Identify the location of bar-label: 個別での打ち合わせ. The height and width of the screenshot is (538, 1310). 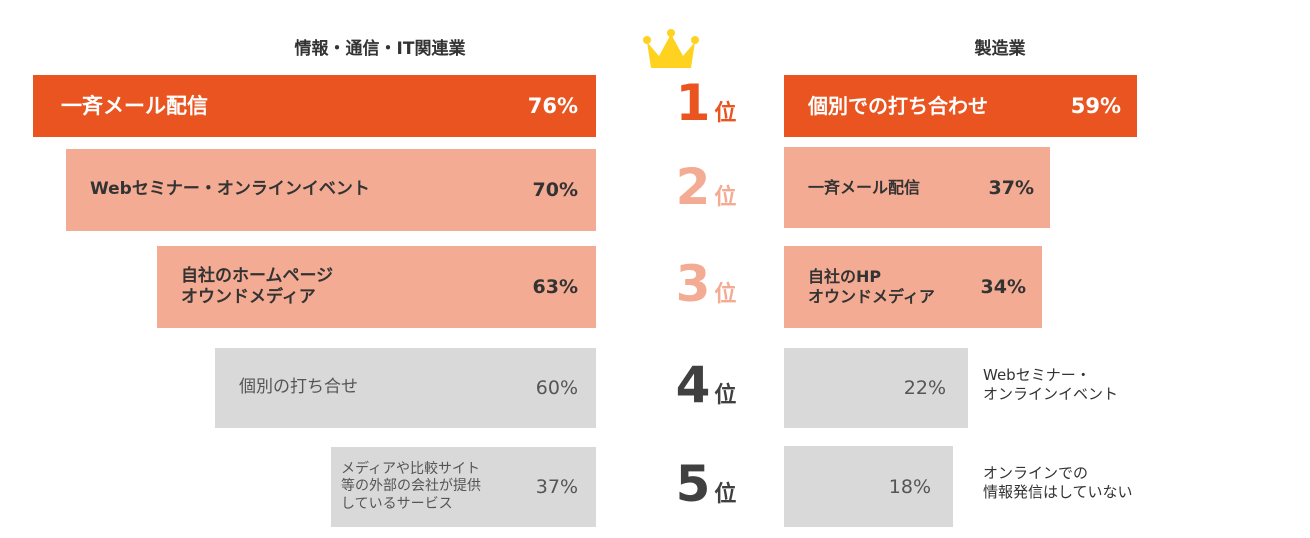
(898, 106).